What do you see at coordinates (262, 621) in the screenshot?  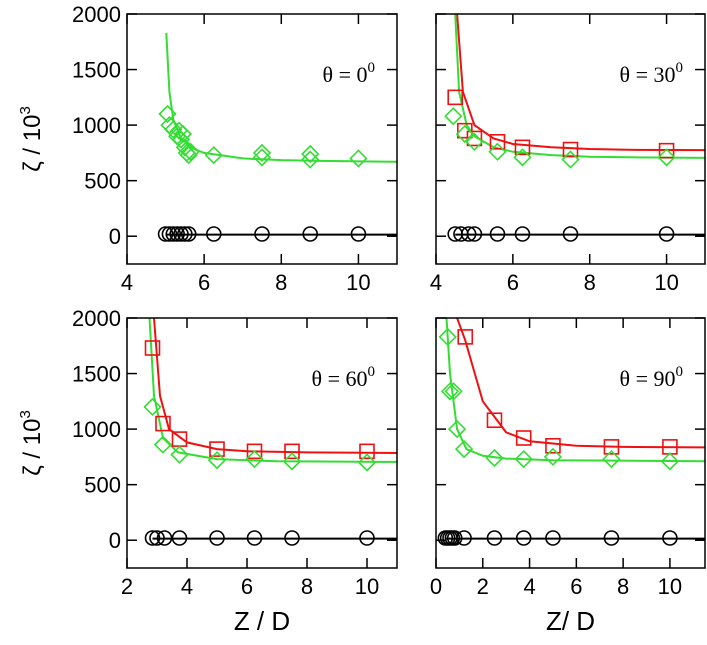 I see `x-axis-label: Z / D` at bounding box center [262, 621].